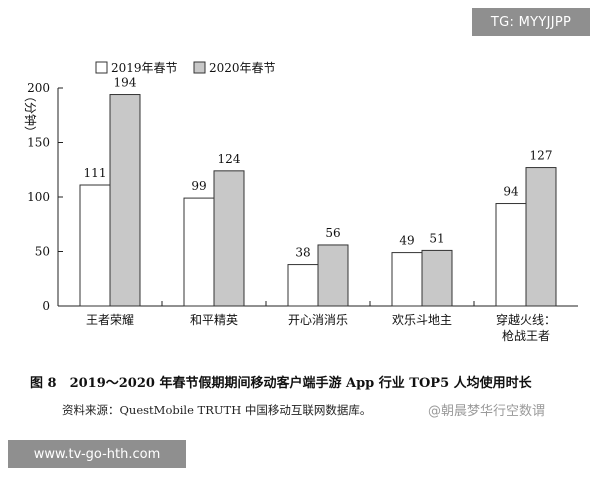  Describe the element at coordinates (242, 68) in the screenshot. I see `legend-label: 2020年春节` at that location.